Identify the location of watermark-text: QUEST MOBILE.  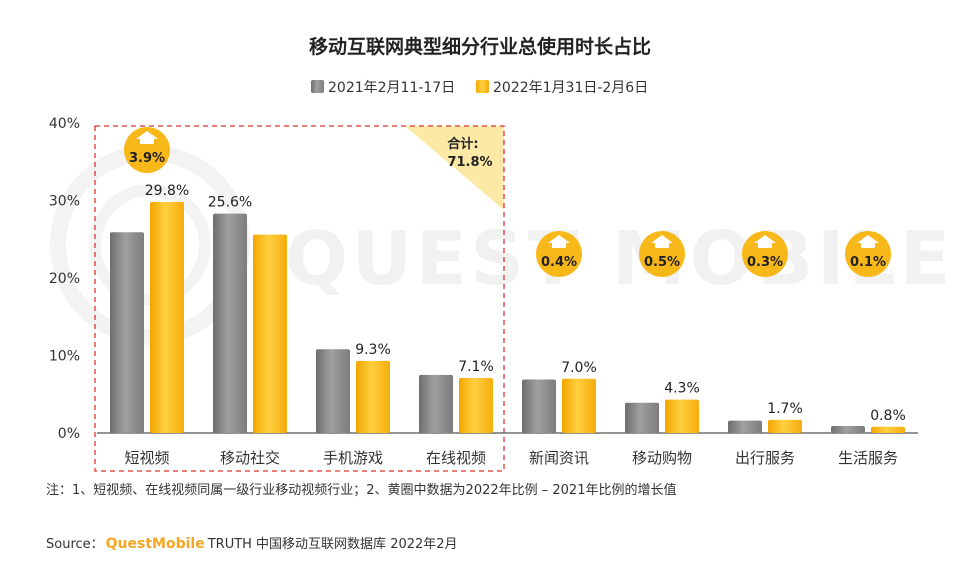
(619, 259).